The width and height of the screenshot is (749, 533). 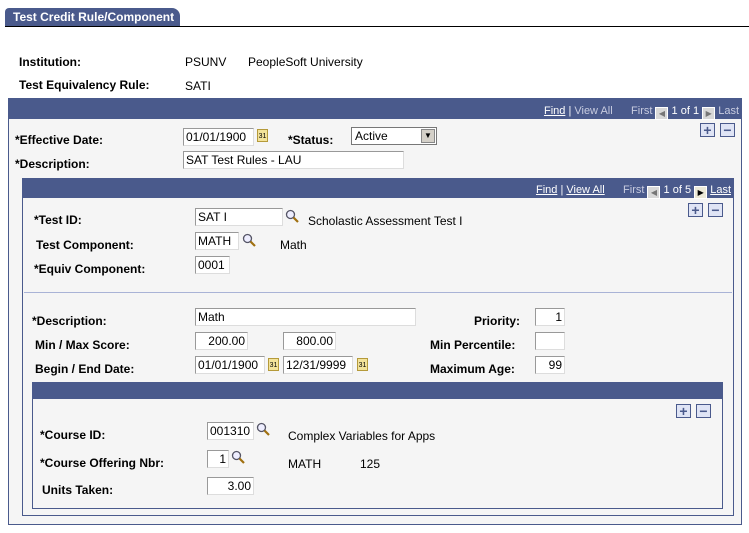 I want to click on test-component-label: Test Component:, so click(x=85, y=245).